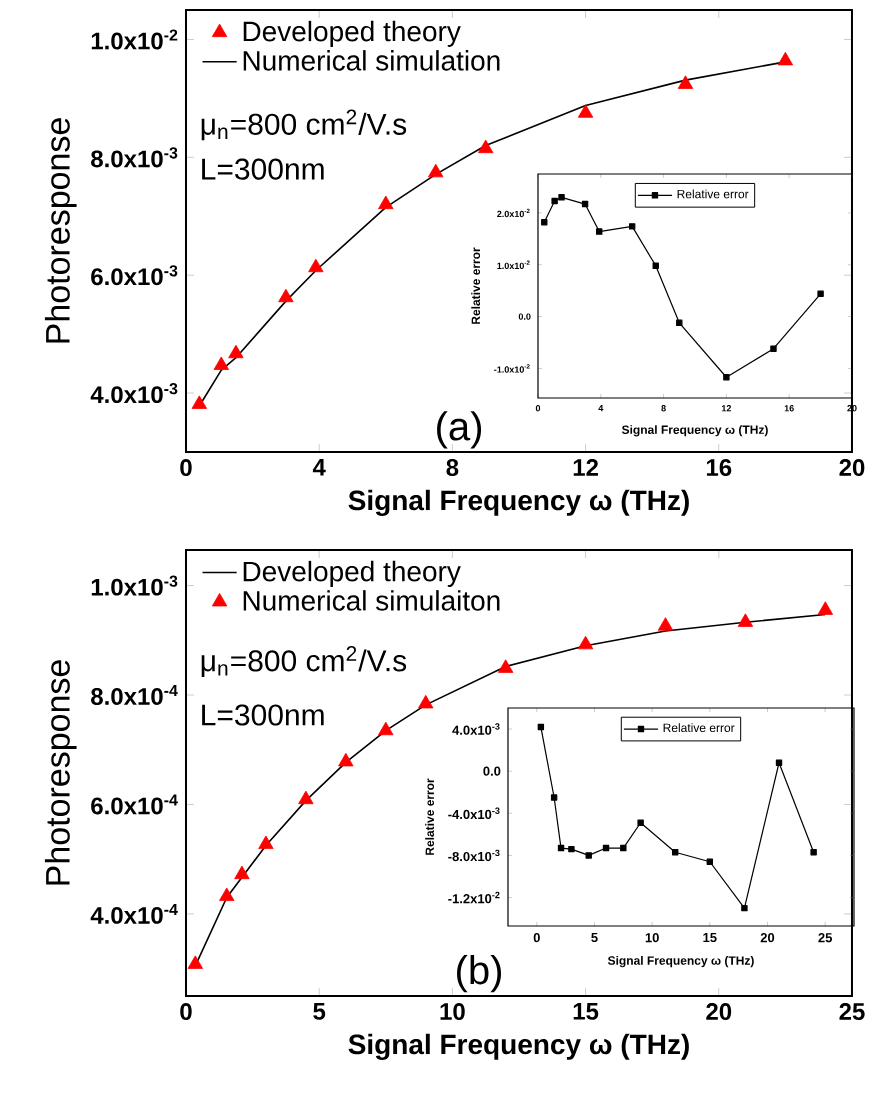 The width and height of the screenshot is (876, 1096). I want to click on x-tick-label: 25, so click(852, 1012).